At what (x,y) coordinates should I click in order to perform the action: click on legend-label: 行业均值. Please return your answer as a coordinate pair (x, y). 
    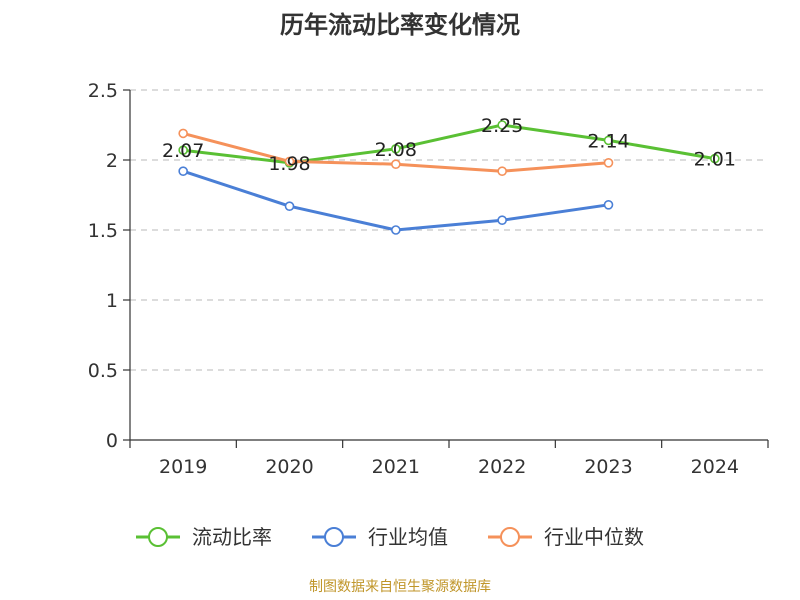
    Looking at the image, I should click on (408, 537).